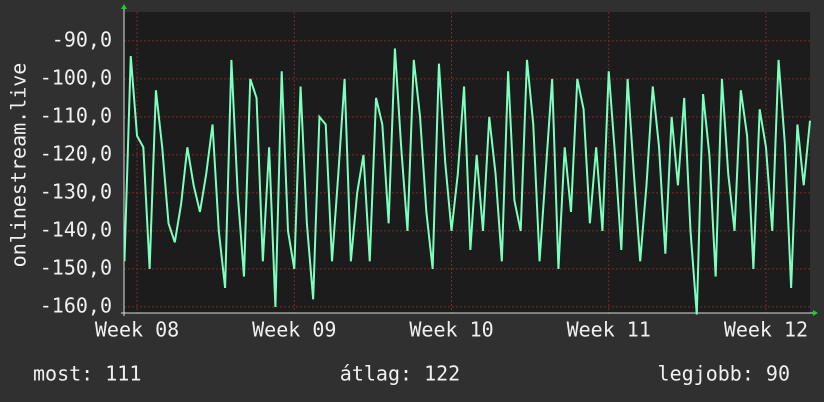 This screenshot has width=824, height=402. What do you see at coordinates (19, 165) in the screenshot?
I see `y-axis-label: onlinestream.live` at bounding box center [19, 165].